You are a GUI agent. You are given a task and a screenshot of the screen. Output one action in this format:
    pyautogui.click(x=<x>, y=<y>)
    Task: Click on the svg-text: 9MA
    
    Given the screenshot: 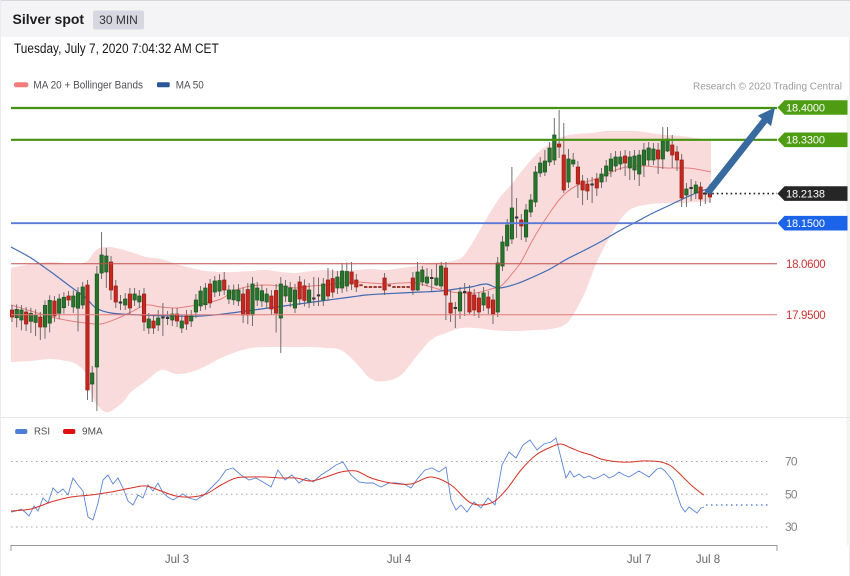 What is the action you would take?
    pyautogui.click(x=92, y=432)
    